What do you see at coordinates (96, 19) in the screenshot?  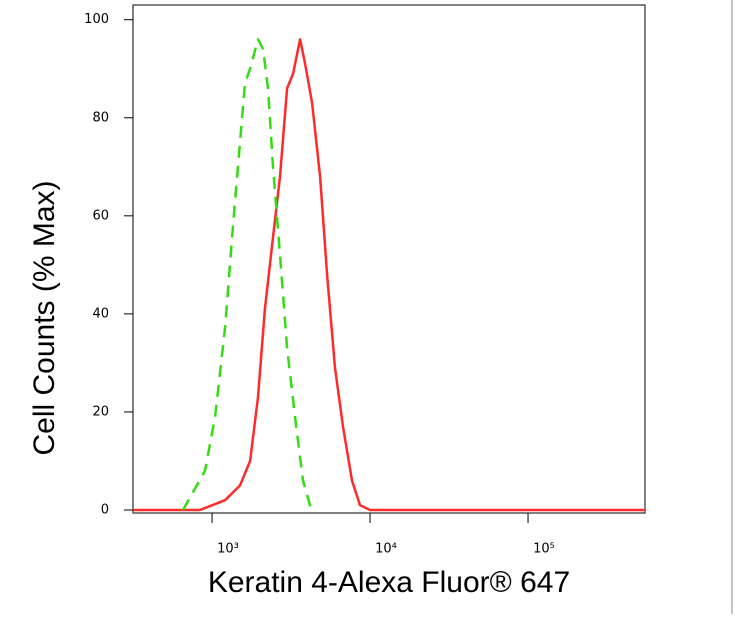 I see `y-tick-label: 100` at bounding box center [96, 19].